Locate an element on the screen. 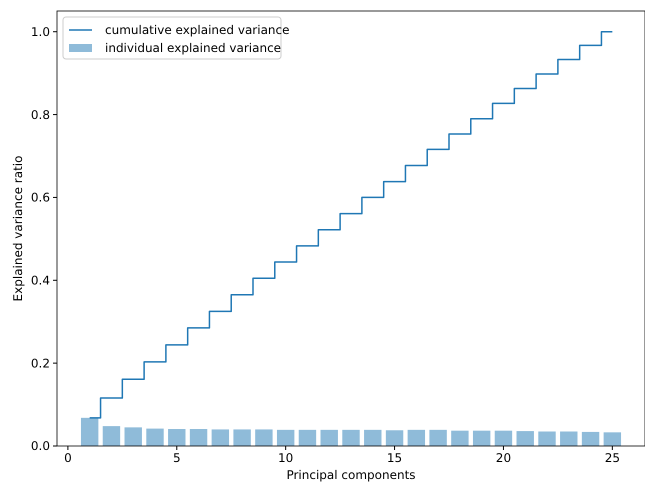 The width and height of the screenshot is (645, 486). x-tick-label: 0 is located at coordinates (68, 458).